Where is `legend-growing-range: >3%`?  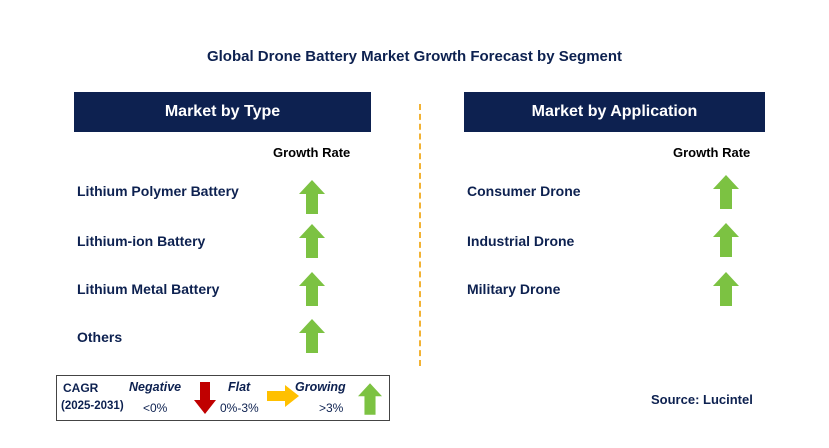
legend-growing-range: >3% is located at coordinates (331, 408).